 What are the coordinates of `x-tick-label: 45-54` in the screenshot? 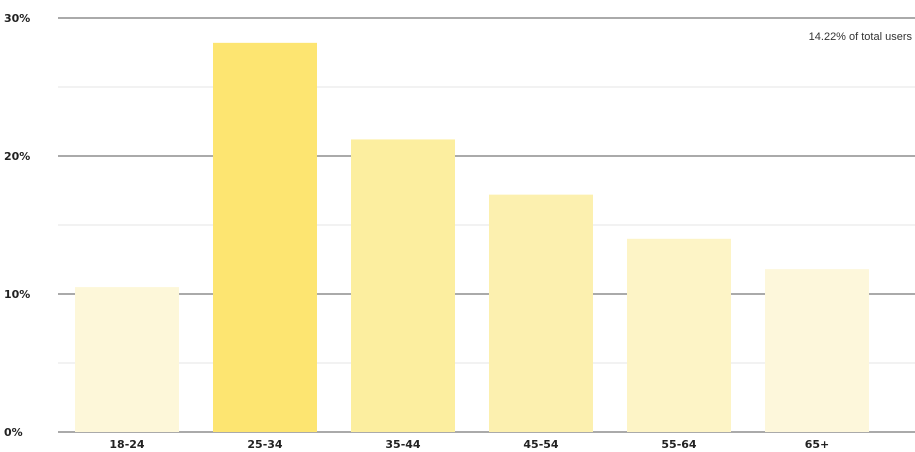 It's located at (541, 444).